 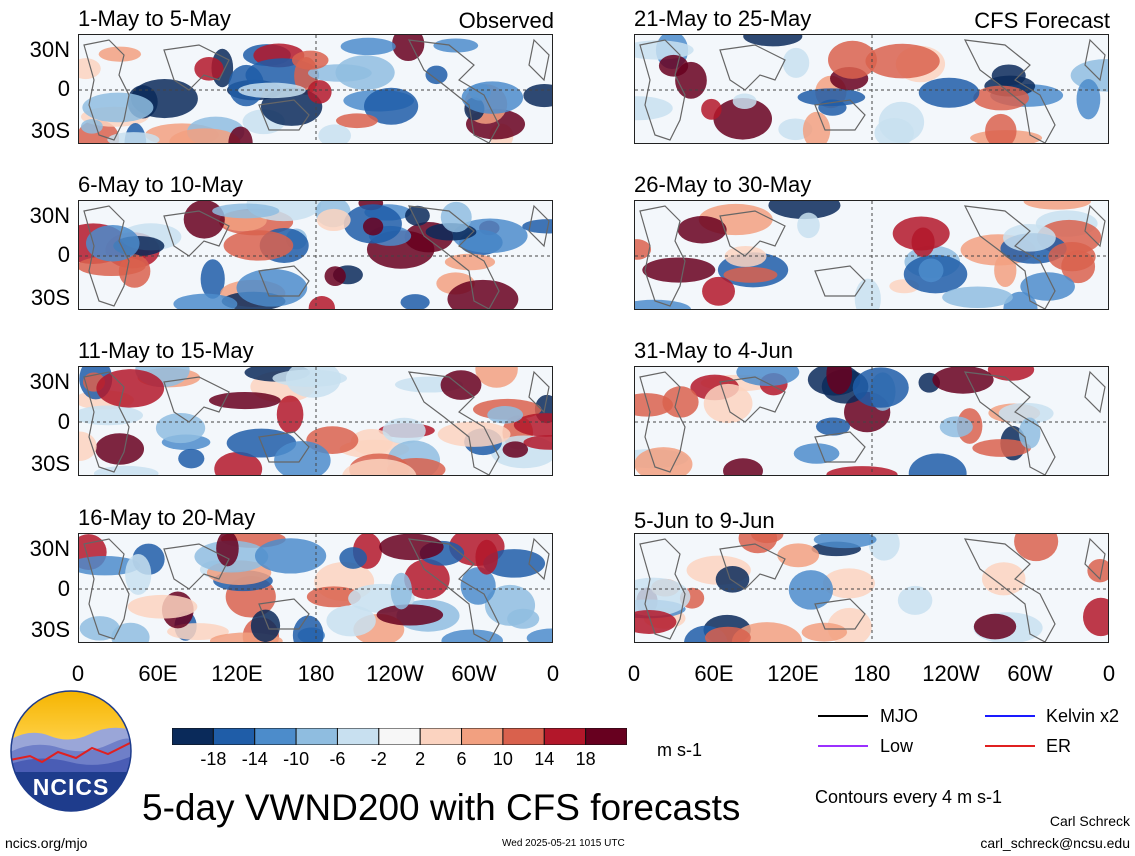 What do you see at coordinates (63, 588) in the screenshot?
I see `lat-tick-eq-4: 0` at bounding box center [63, 588].